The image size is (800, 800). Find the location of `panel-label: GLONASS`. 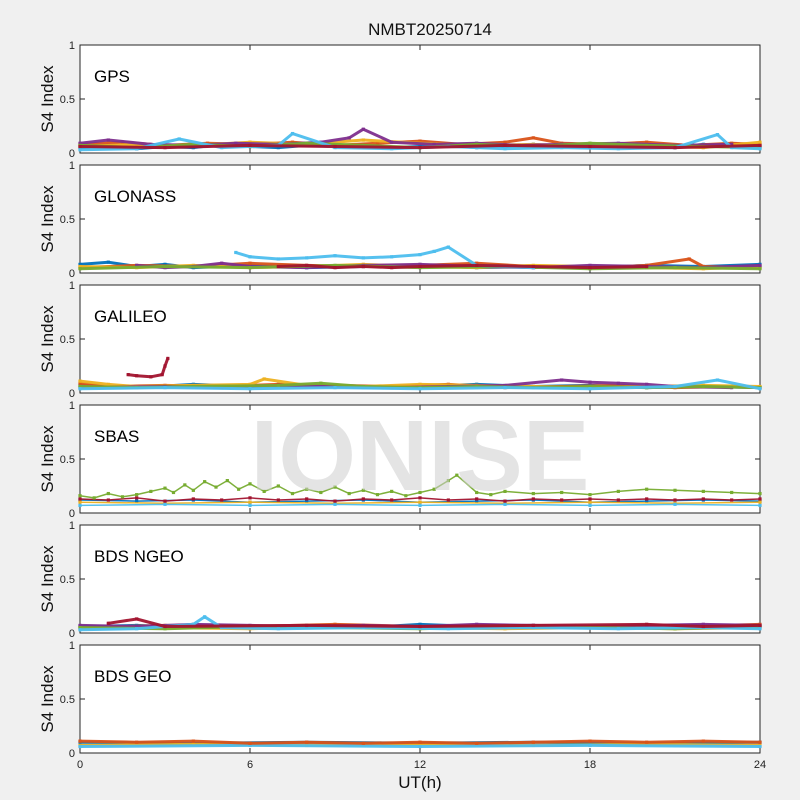

panel-label: GLONASS is located at coordinates (135, 196).